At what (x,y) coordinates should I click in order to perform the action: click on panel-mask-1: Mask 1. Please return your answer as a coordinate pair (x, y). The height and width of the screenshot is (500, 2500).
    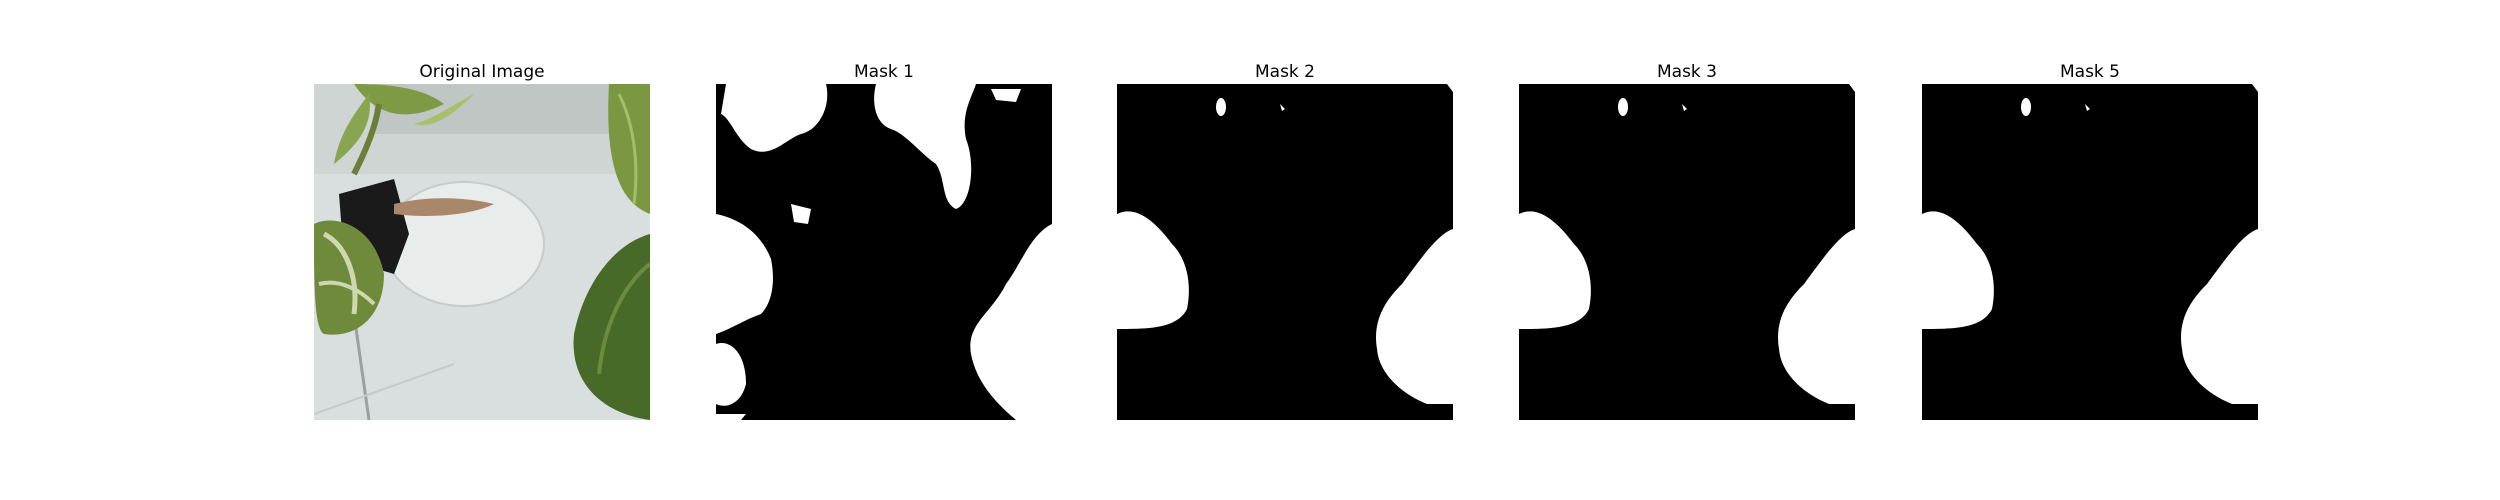
    Looking at the image, I should click on (884, 240).